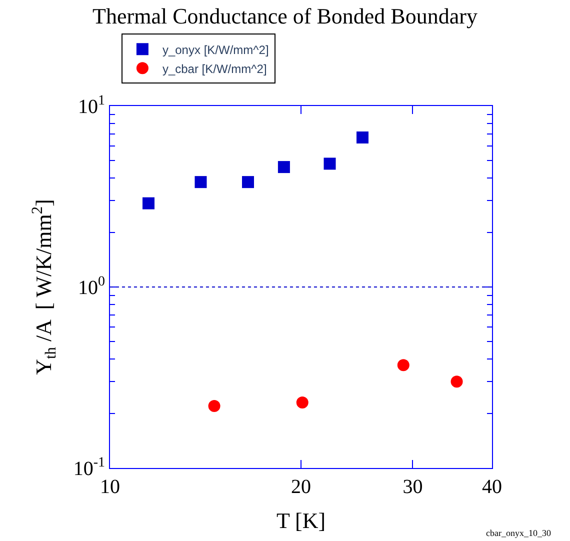 This screenshot has width=570, height=541. I want to click on x-tick-label: 20, so click(301, 487).